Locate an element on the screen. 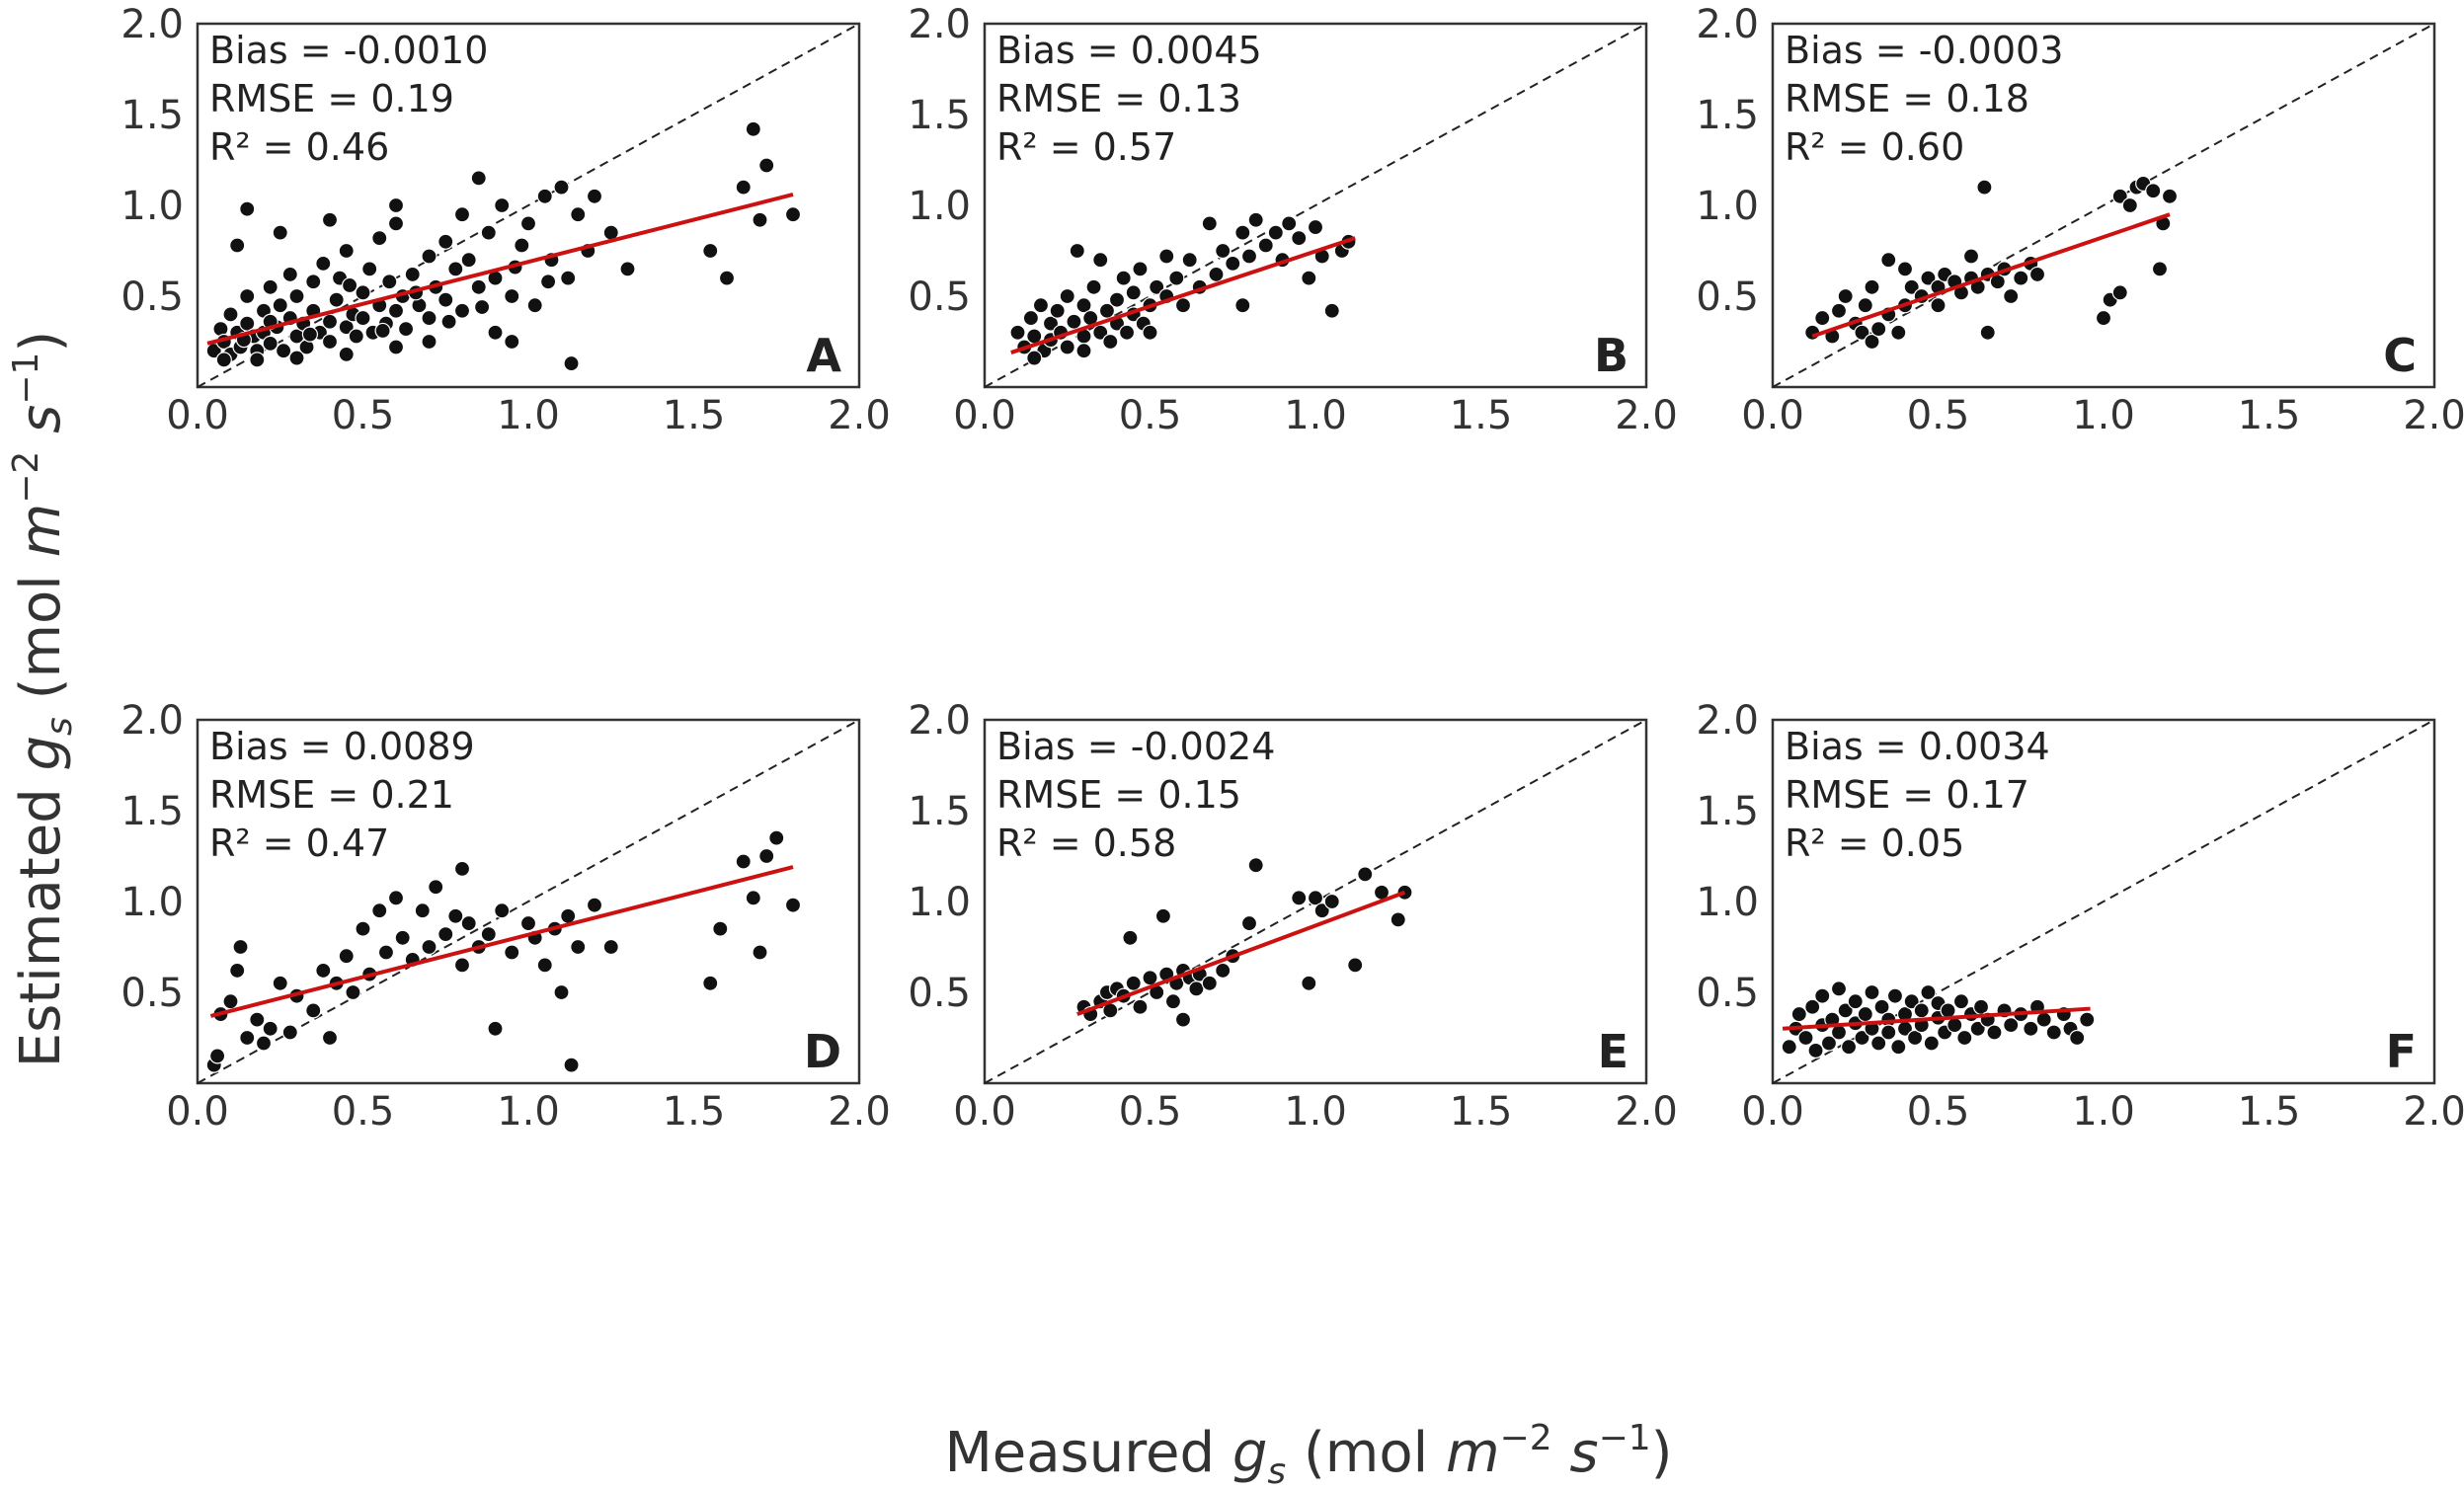  panel-f-xtick-label: 1.0 is located at coordinates (2103, 1112).